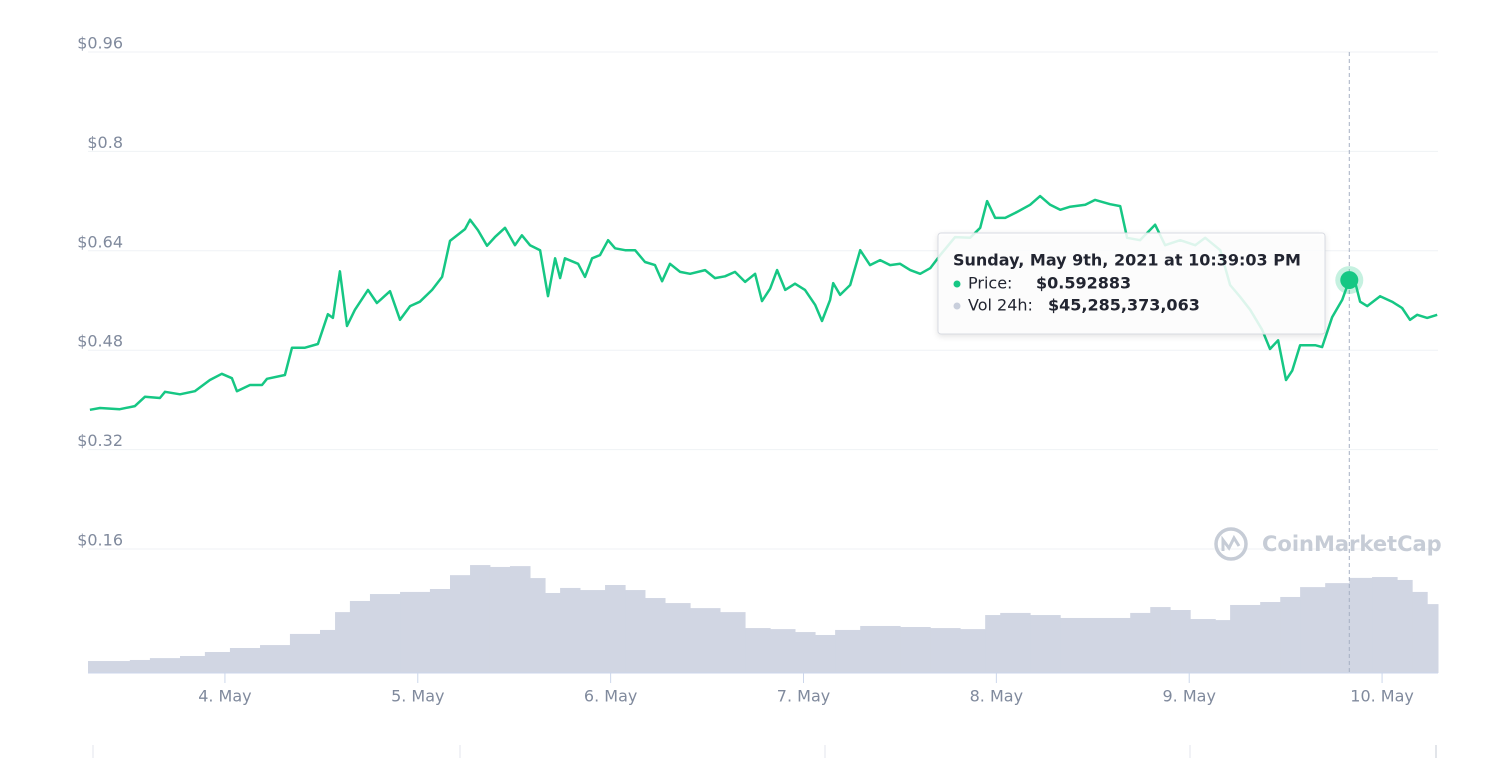 This screenshot has width=1500, height=758. Describe the element at coordinates (610, 696) in the screenshot. I see `x-tick-label: 6. May` at that location.